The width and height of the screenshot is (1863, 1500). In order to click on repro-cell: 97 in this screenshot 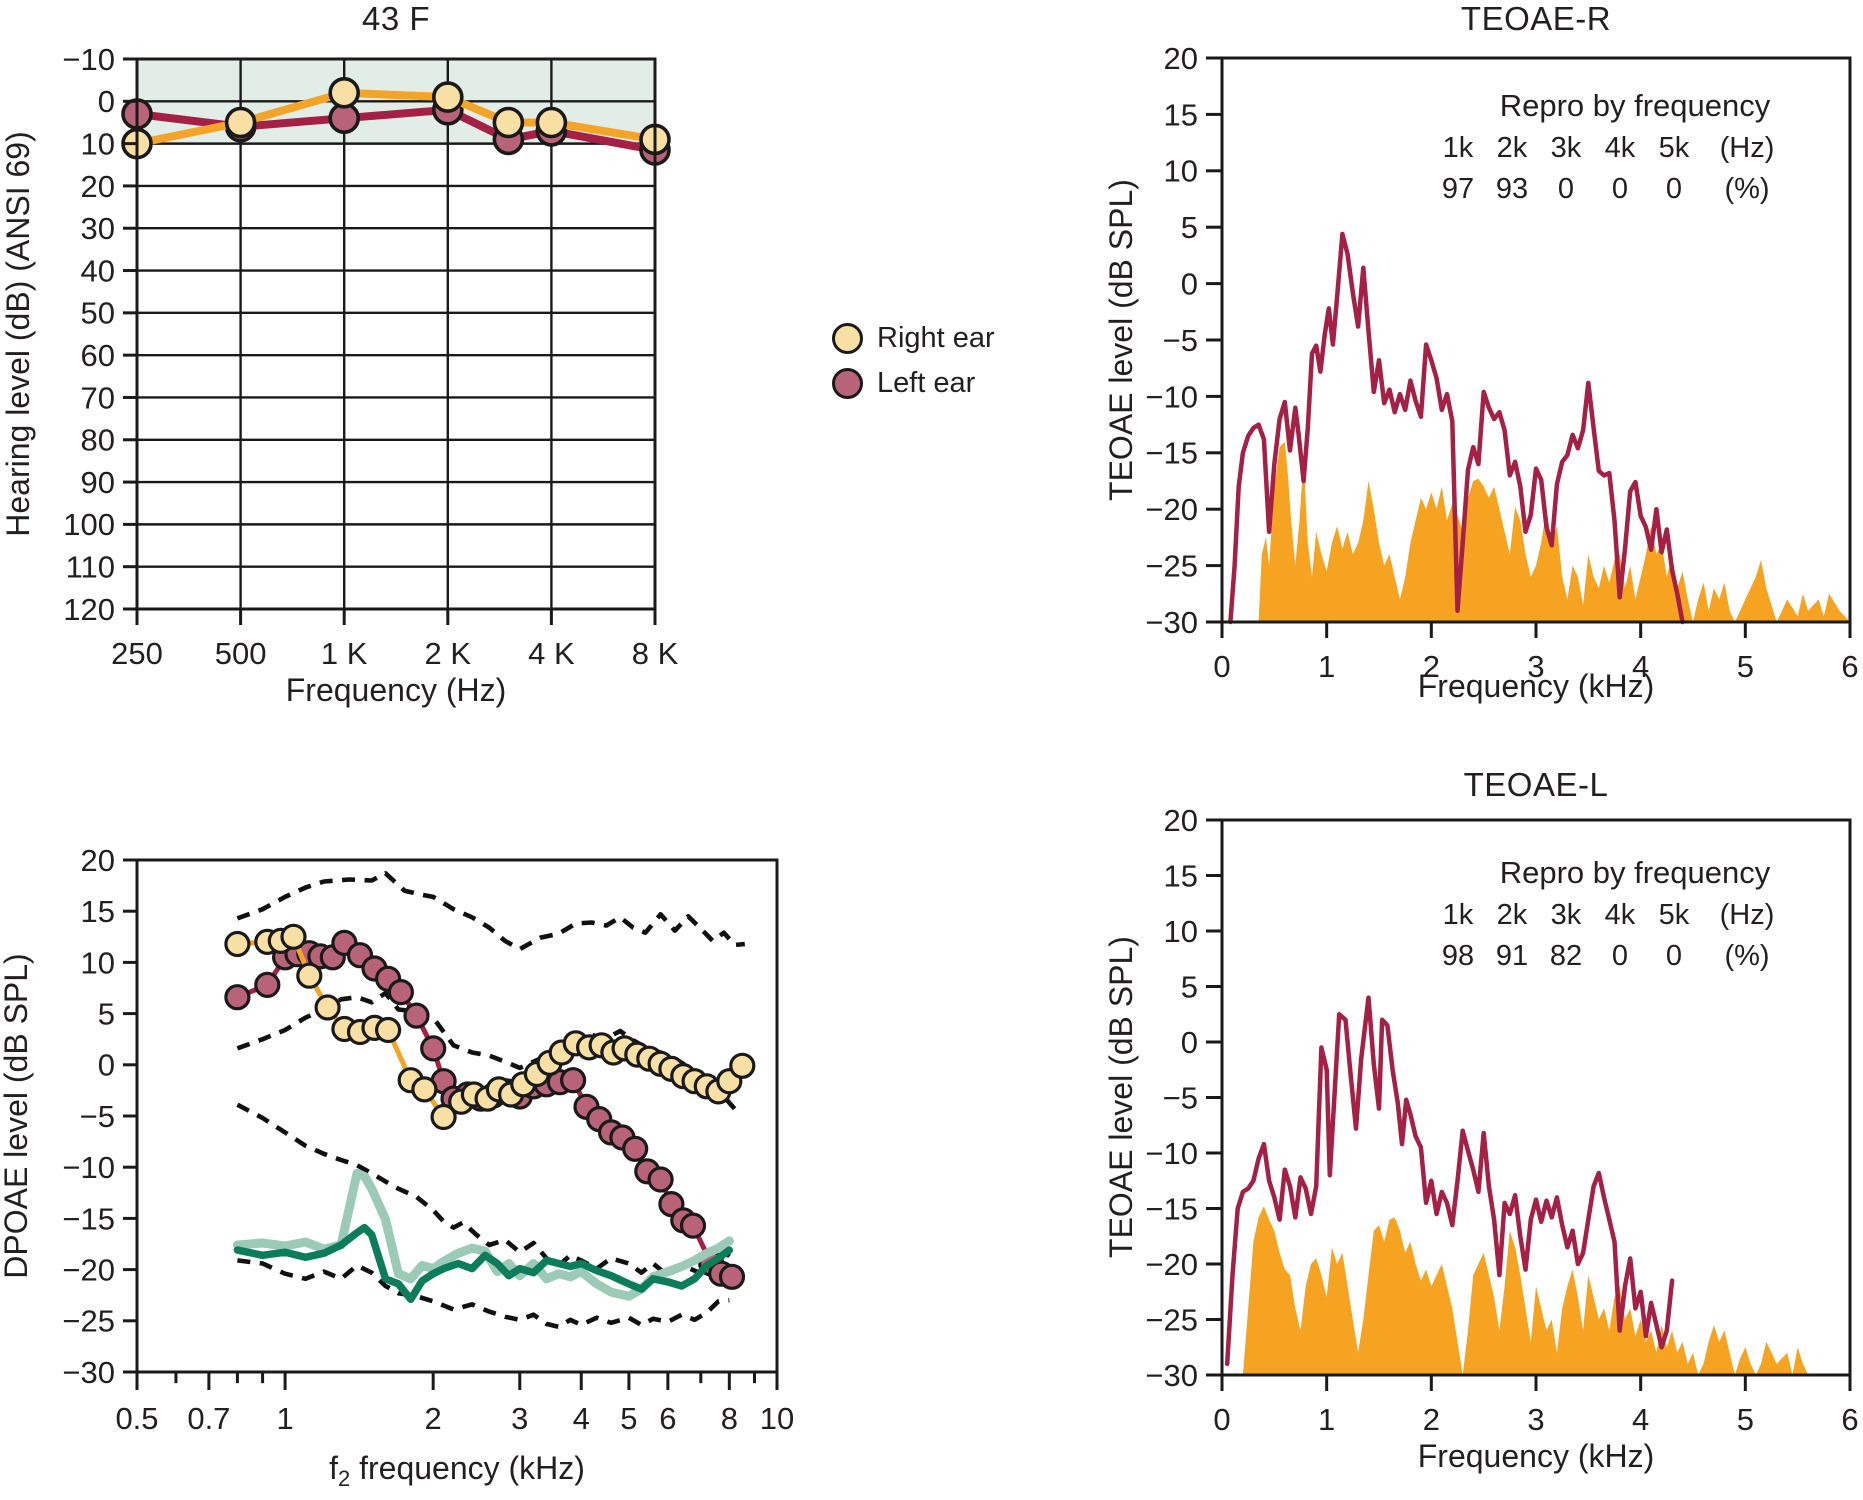, I will do `click(1458, 189)`.